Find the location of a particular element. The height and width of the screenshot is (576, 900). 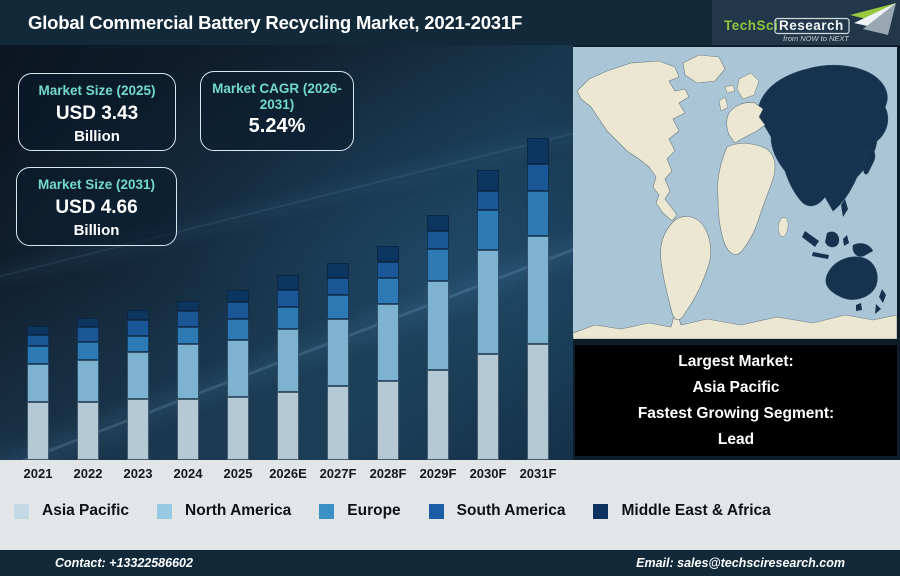

logo-brand-secondary: Research is located at coordinates (811, 25).